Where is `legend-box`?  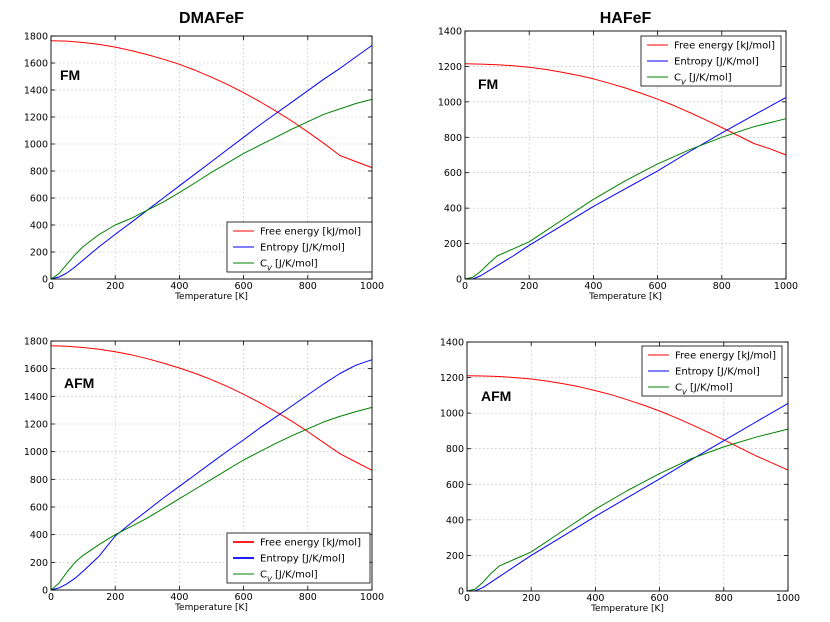 legend-box is located at coordinates (712, 371).